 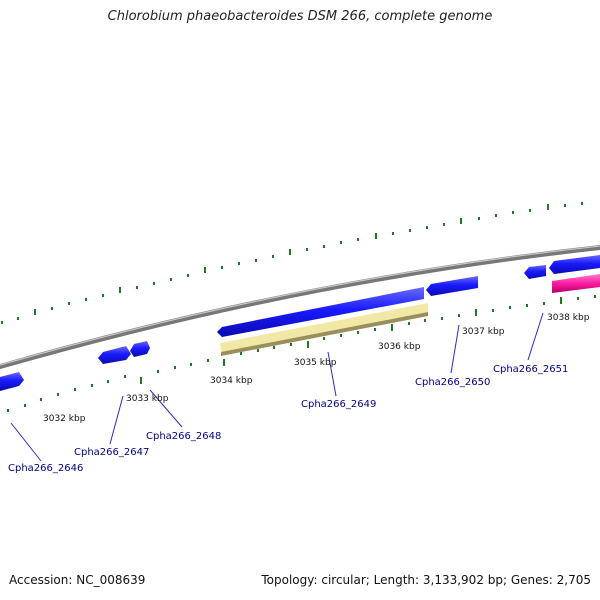 I want to click on gene-cpha266-2650-arrow, so click(x=452, y=286).